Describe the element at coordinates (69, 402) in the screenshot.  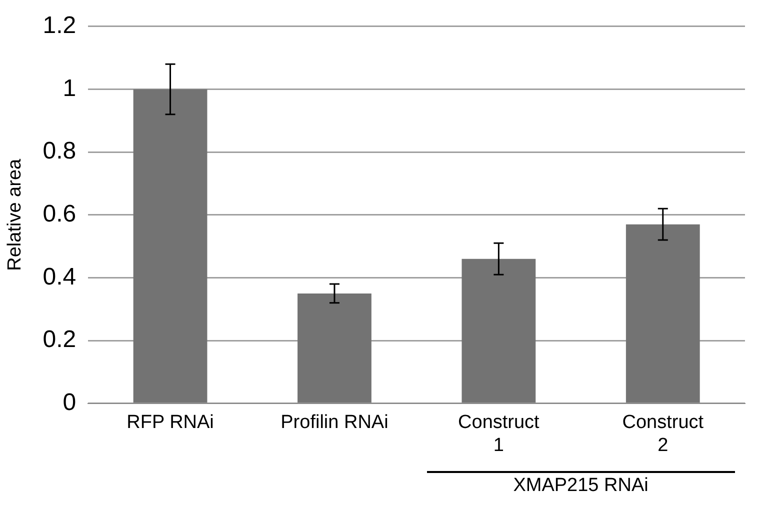
I see `y-tick-label: 0` at that location.